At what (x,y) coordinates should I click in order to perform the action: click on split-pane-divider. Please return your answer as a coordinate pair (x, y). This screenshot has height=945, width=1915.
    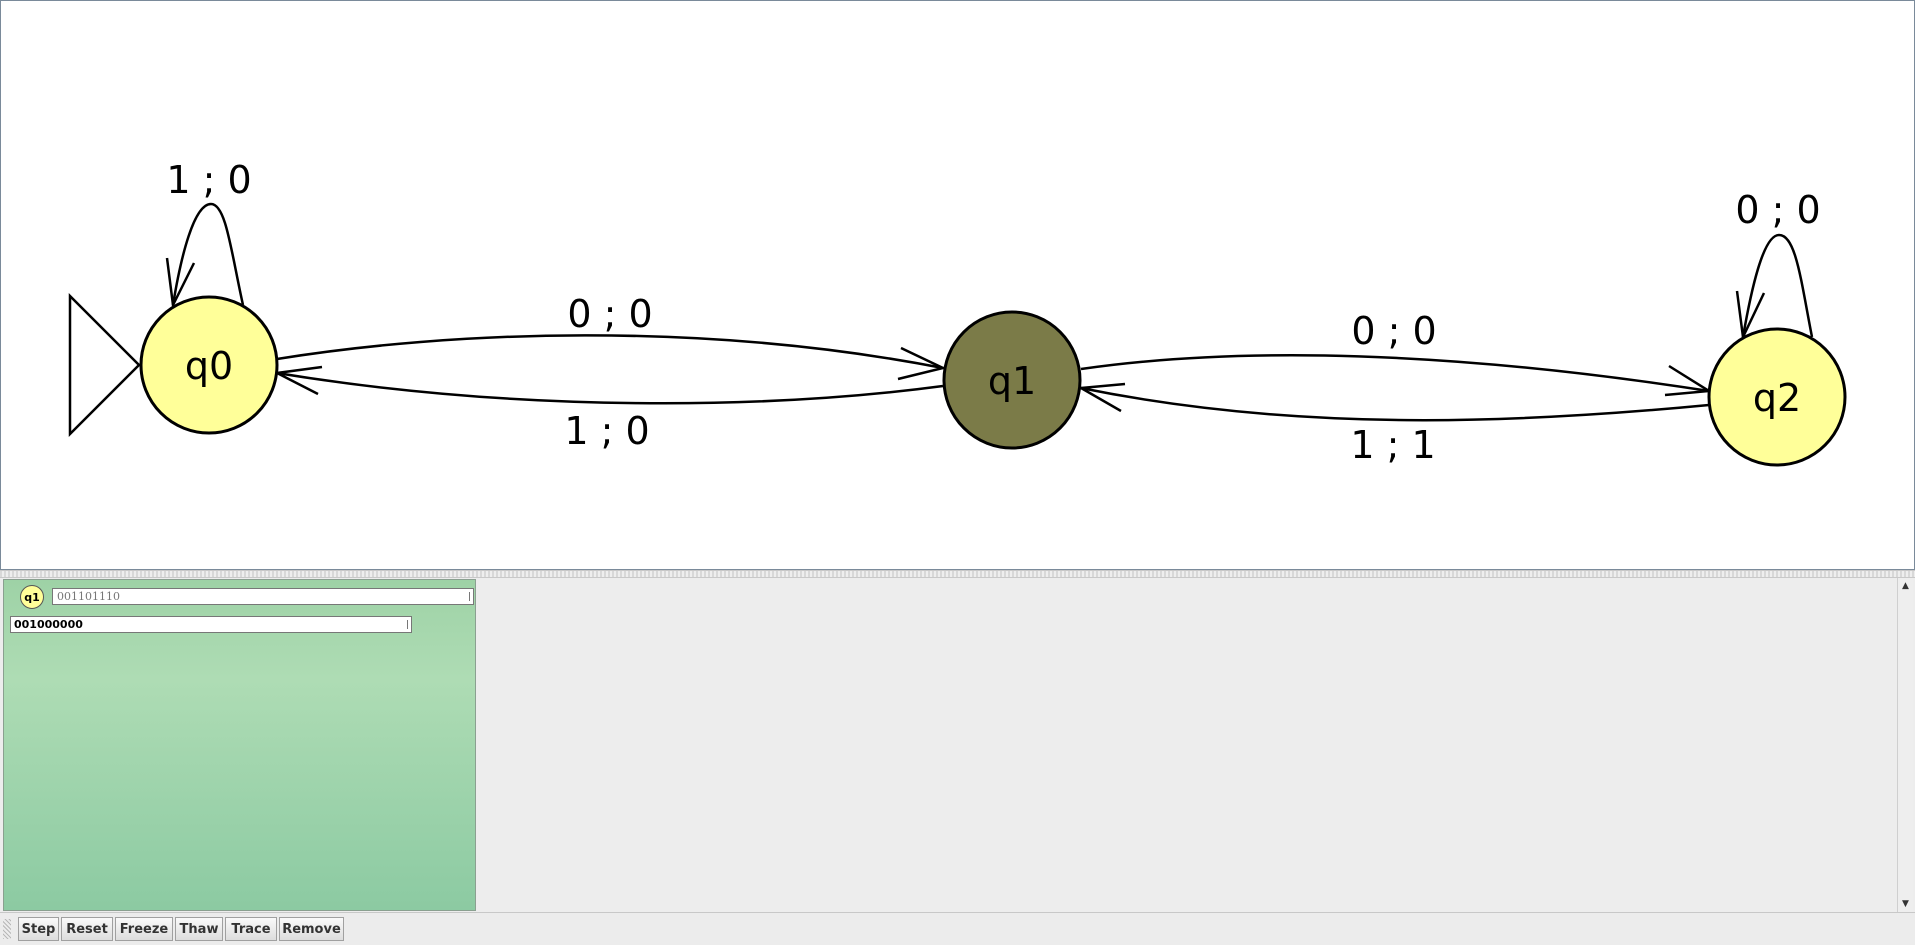
    Looking at the image, I should click on (957, 574).